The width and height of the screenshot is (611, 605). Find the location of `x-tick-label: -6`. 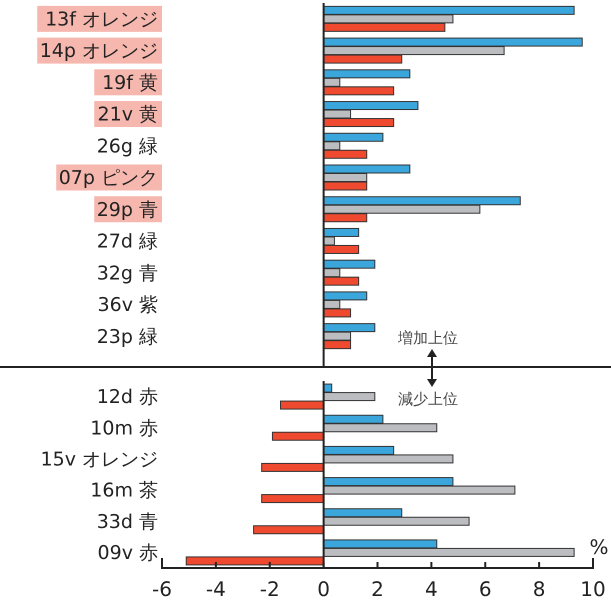

x-tick-label: -6 is located at coordinates (162, 589).